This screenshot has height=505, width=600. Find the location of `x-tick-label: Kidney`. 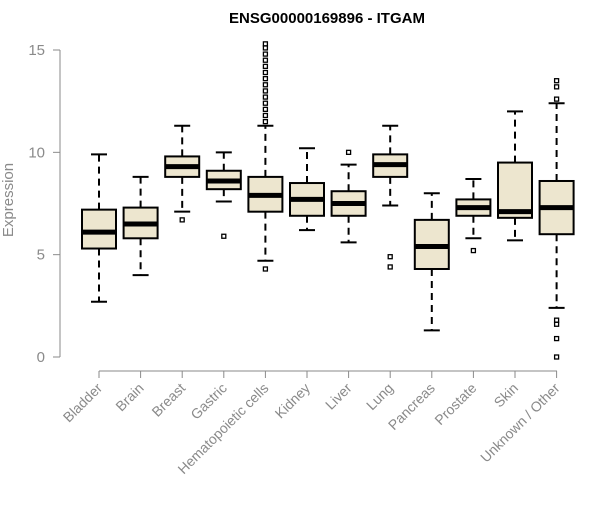

x-tick-label: Kidney is located at coordinates (293, 401).